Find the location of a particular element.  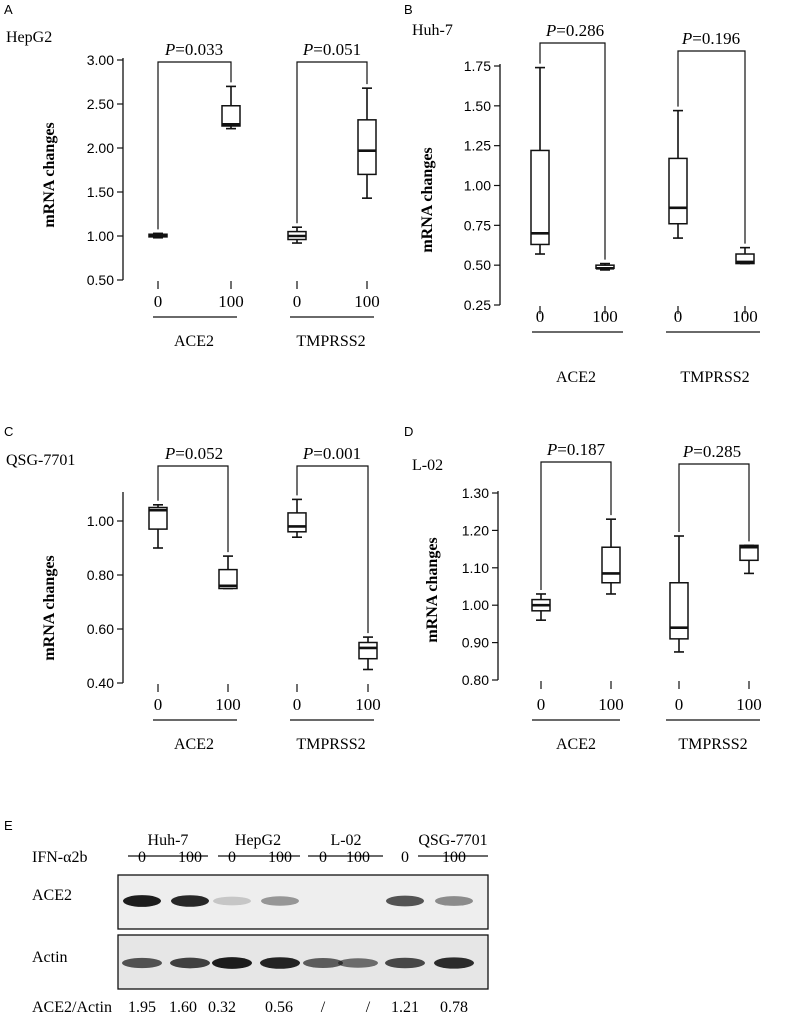

panel-letter: A is located at coordinates (8, 9).